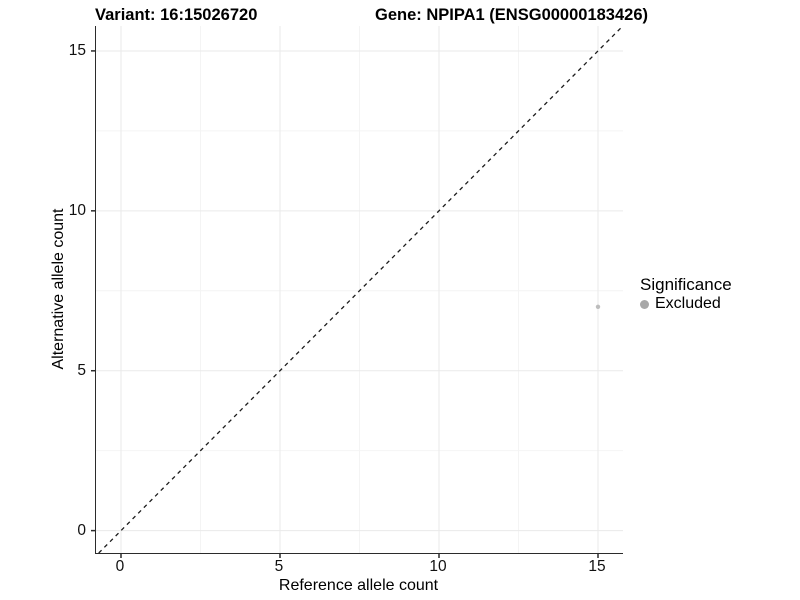 This screenshot has height=600, width=800. What do you see at coordinates (120, 566) in the screenshot?
I see `x-tick-label: 0` at bounding box center [120, 566].